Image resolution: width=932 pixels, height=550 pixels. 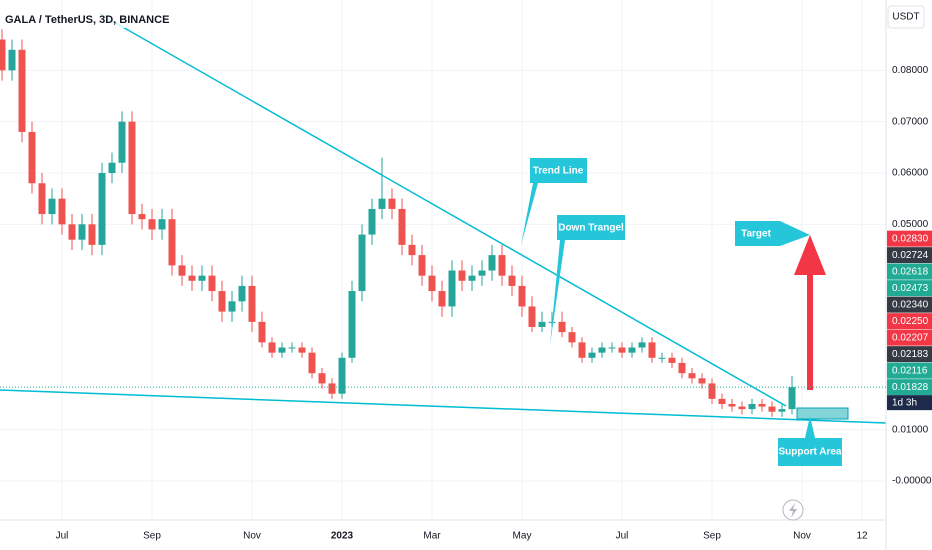 What do you see at coordinates (822, 413) in the screenshot?
I see `support-box` at bounding box center [822, 413].